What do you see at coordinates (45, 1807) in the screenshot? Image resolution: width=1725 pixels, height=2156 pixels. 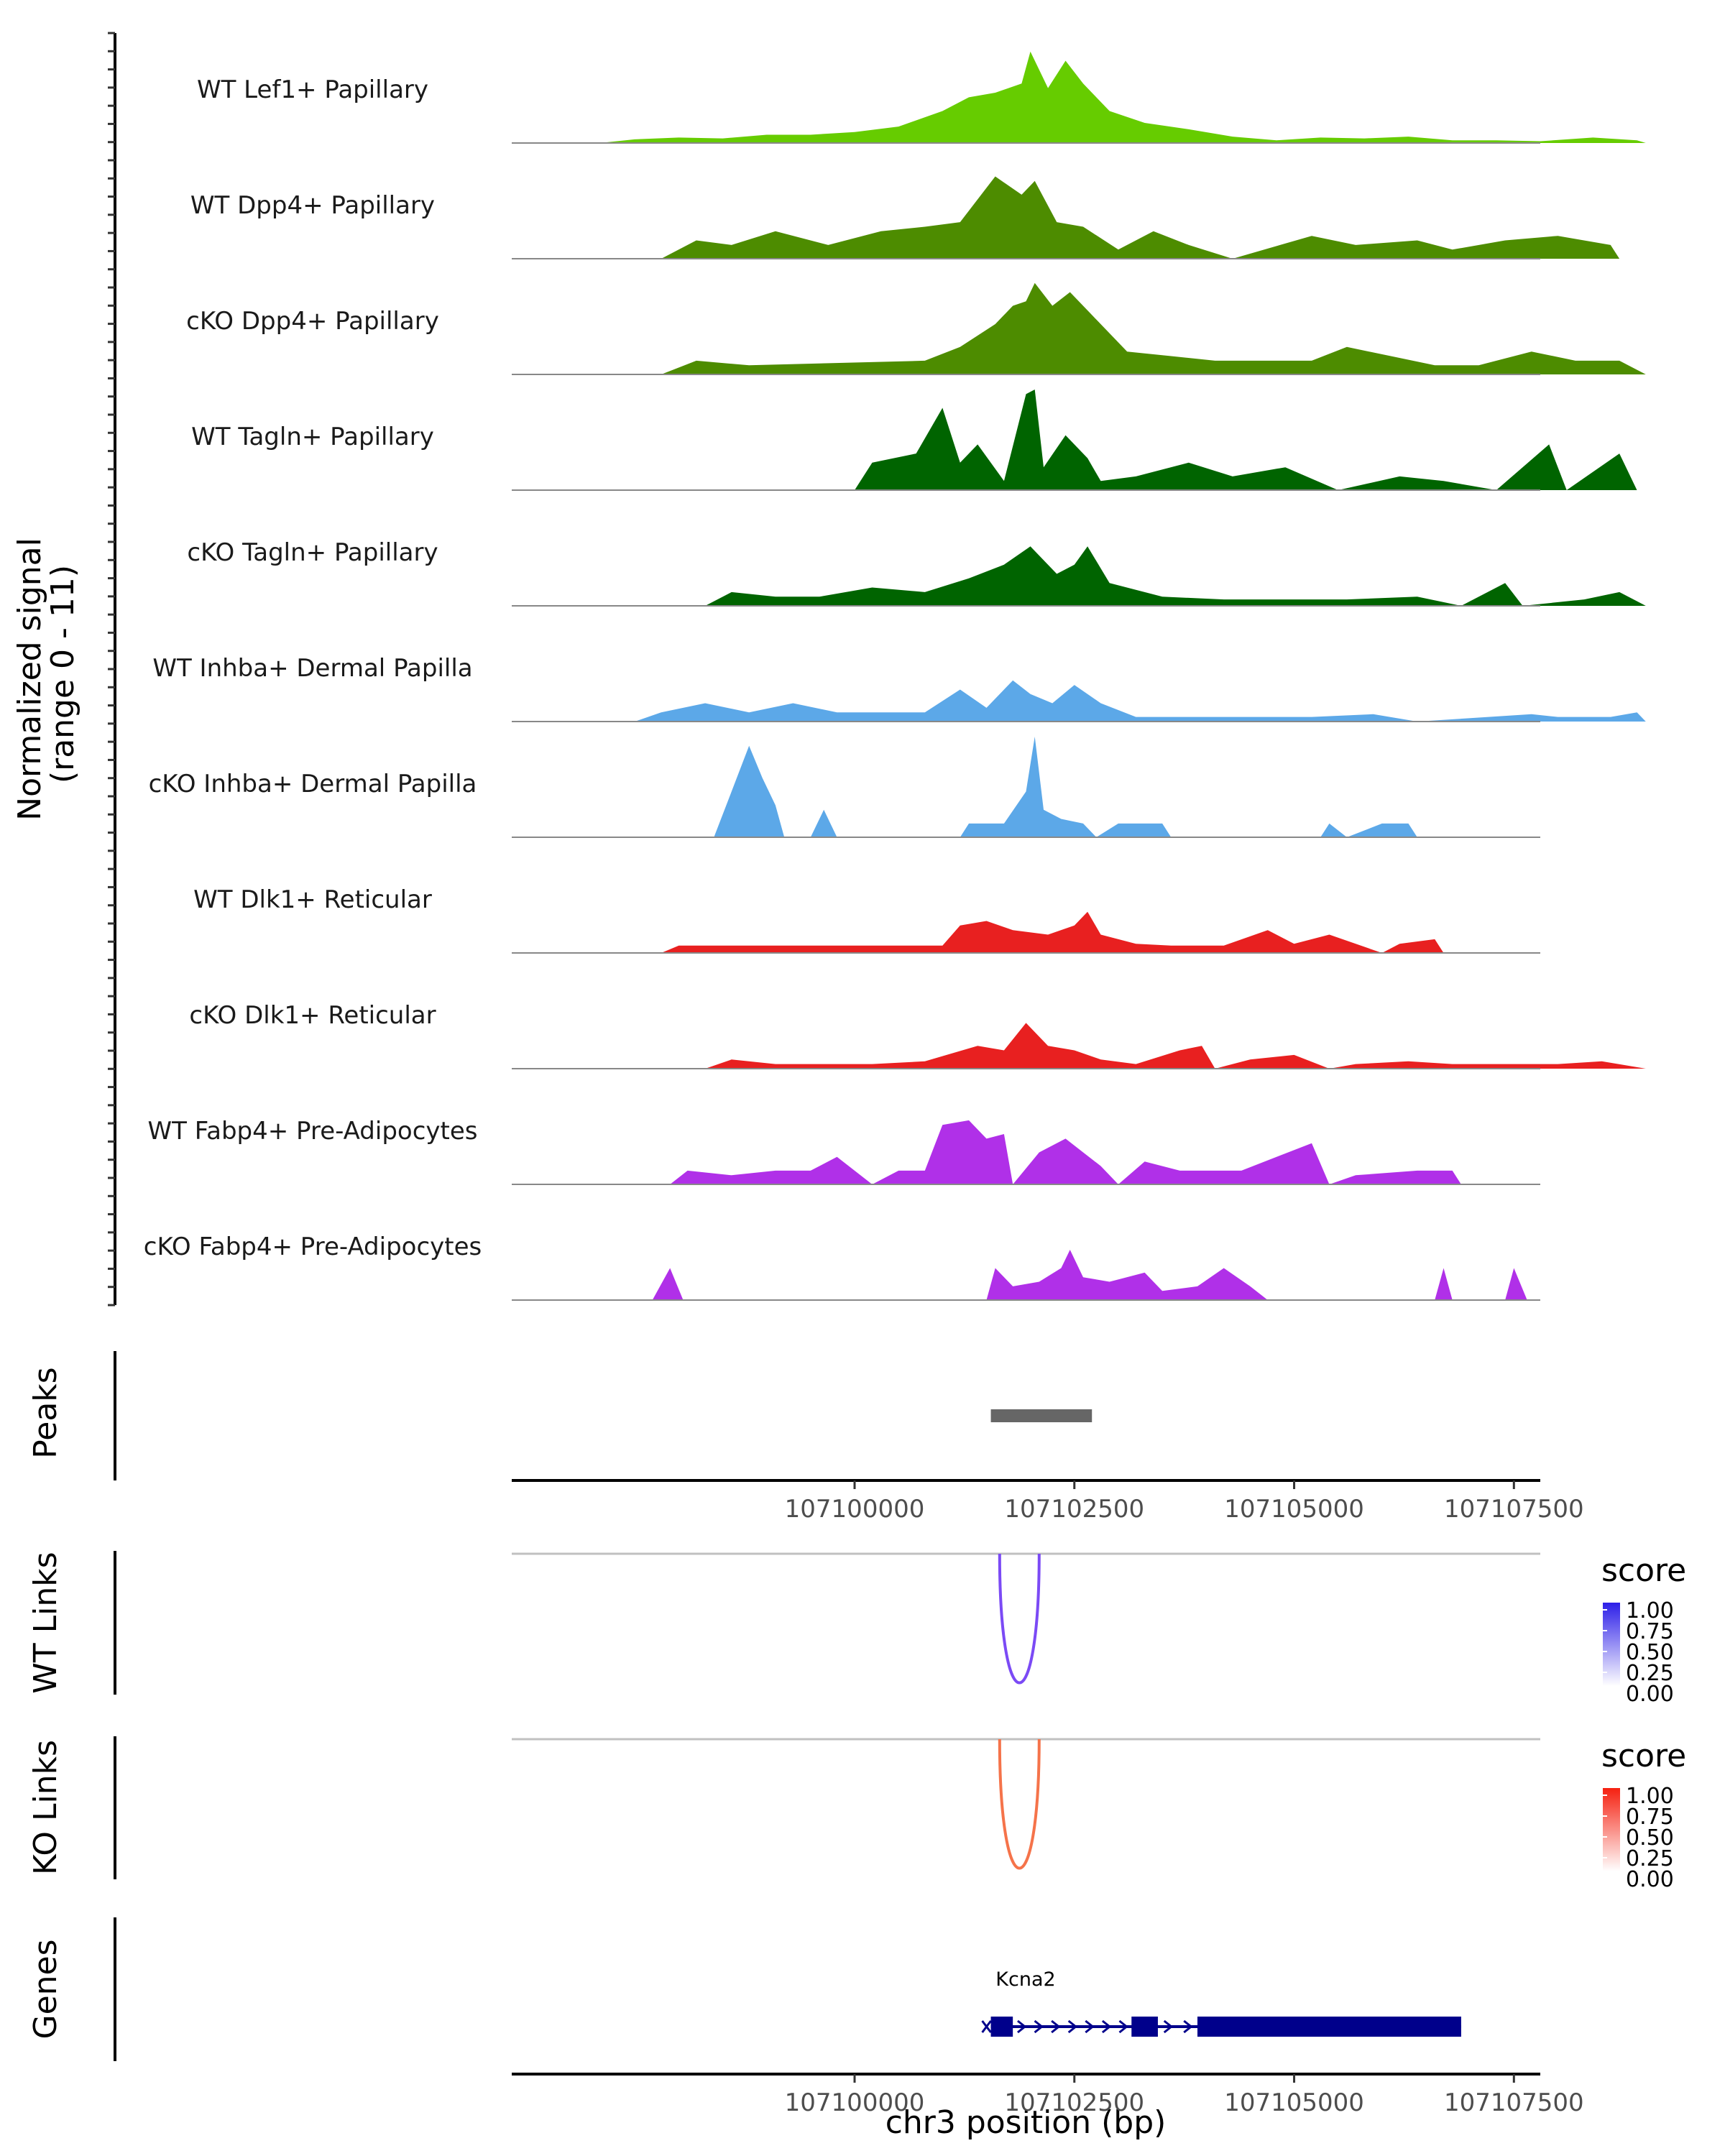 I see `links-track-label-1: KO Links` at bounding box center [45, 1807].